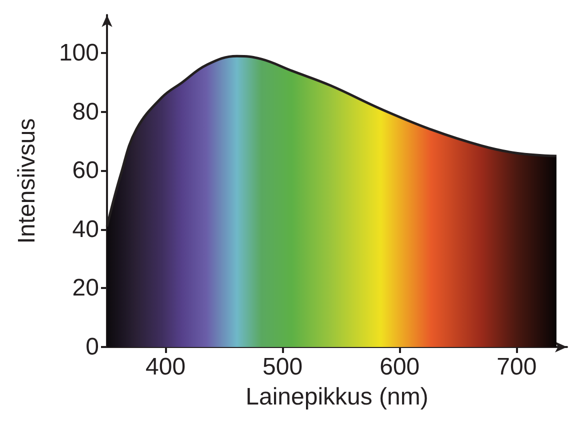 The height and width of the screenshot is (429, 573). What do you see at coordinates (27, 181) in the screenshot?
I see `y-axis-title: Intensiivsus` at bounding box center [27, 181].